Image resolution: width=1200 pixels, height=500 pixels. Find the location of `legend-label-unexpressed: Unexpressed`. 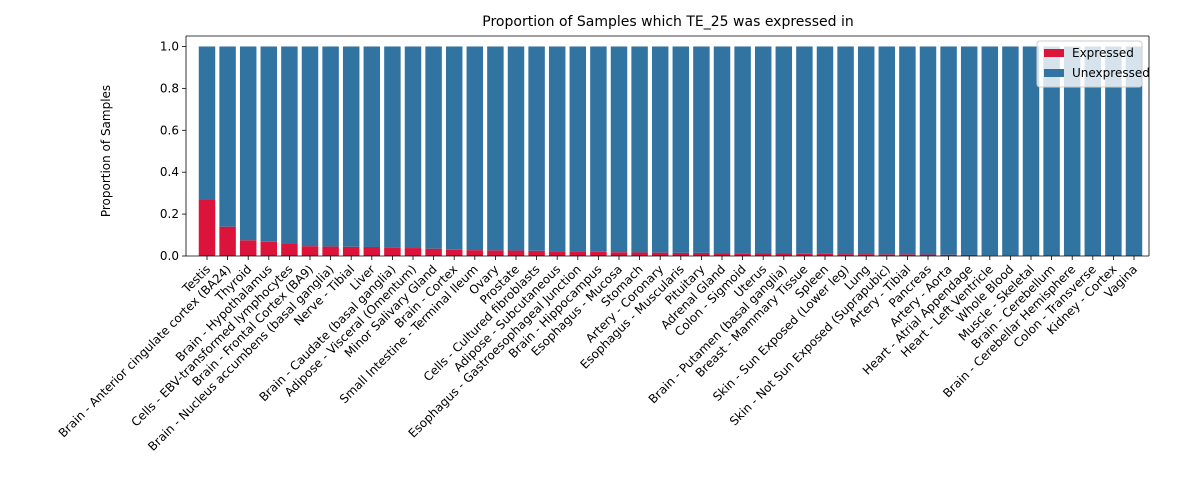

legend-label-unexpressed: Unexpressed is located at coordinates (1111, 73).